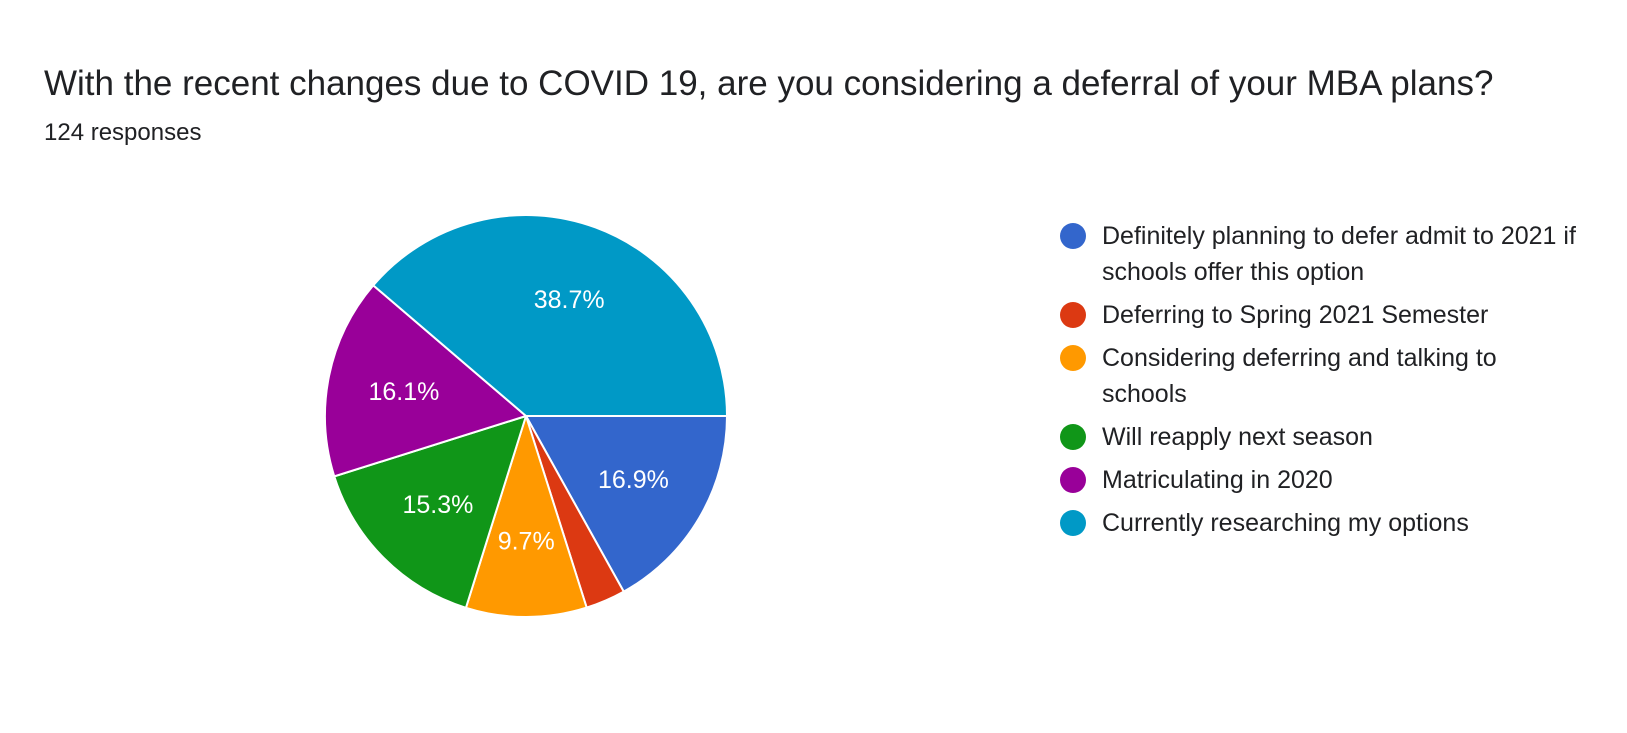  What do you see at coordinates (403, 392) in the screenshot?
I see `slice-label-4: 16.1%` at bounding box center [403, 392].